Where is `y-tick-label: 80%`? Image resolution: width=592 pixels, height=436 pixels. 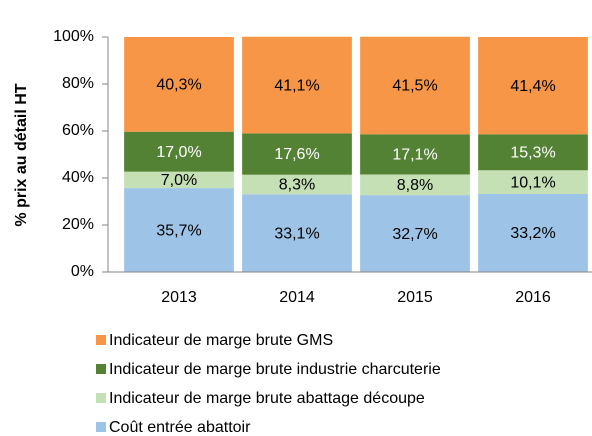 y-tick-label: 80% is located at coordinates (78, 83).